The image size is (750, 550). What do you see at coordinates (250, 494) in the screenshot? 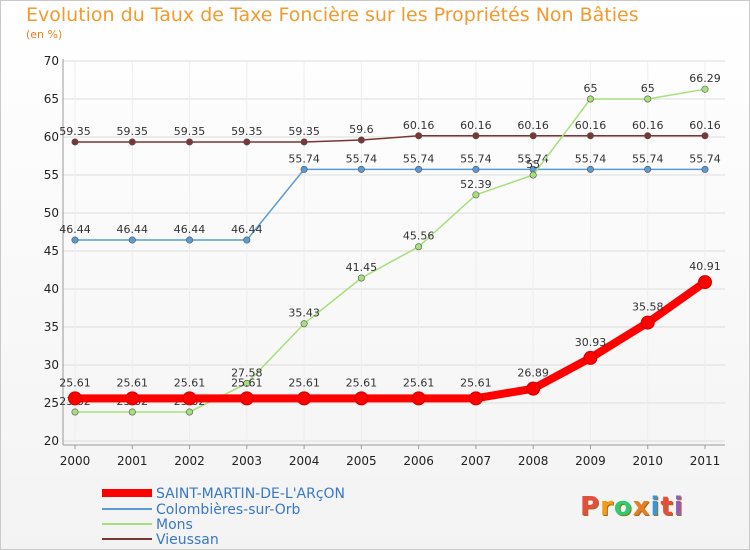
I see `legend-label: SAINT-MARTIN-DE-L'ARçON` at bounding box center [250, 494].